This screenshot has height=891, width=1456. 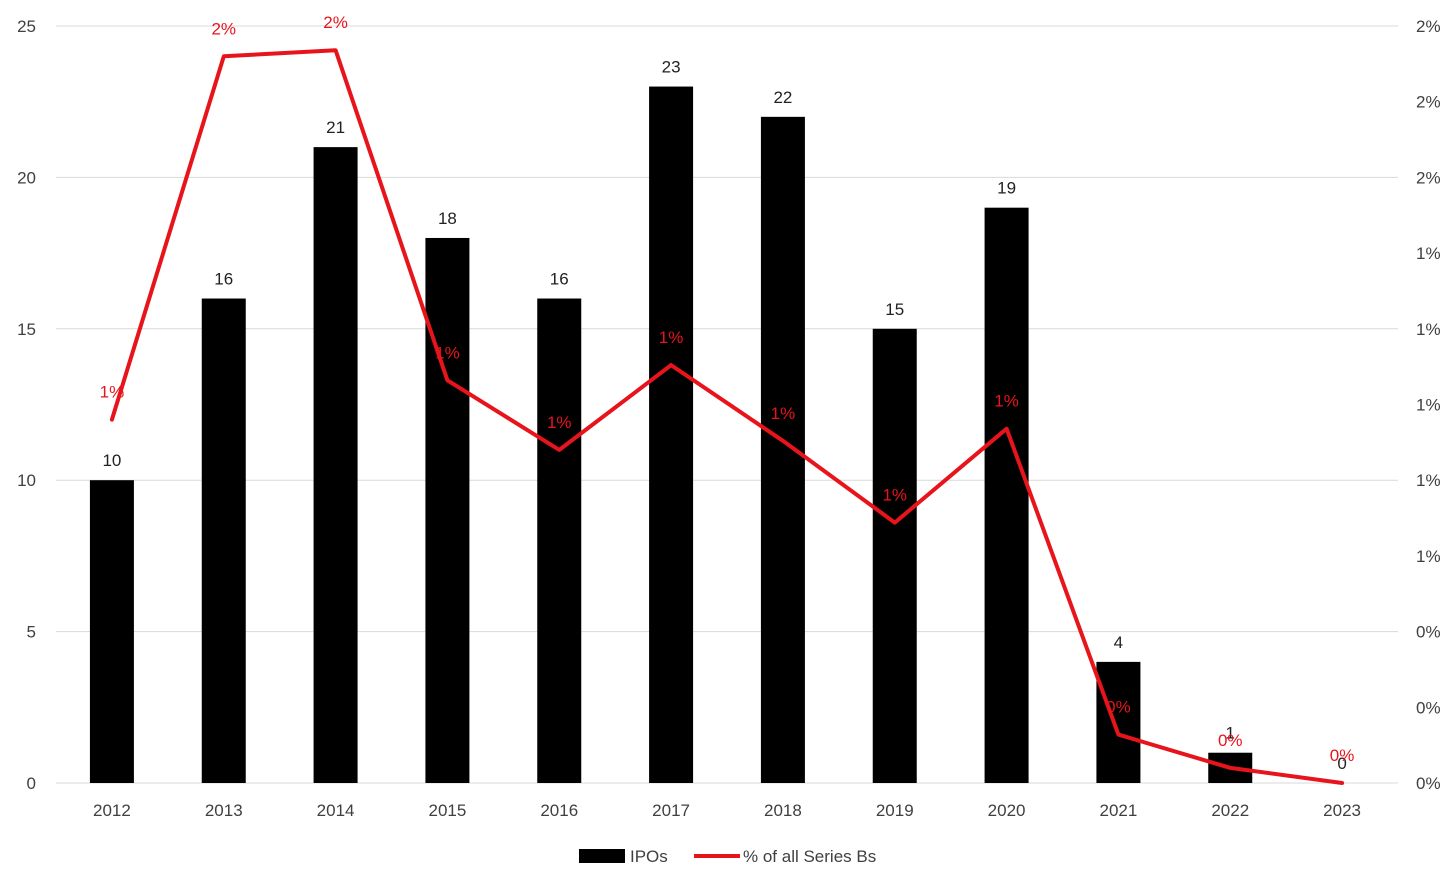 I want to click on x-tick-label: 2023, so click(x=1342, y=810).